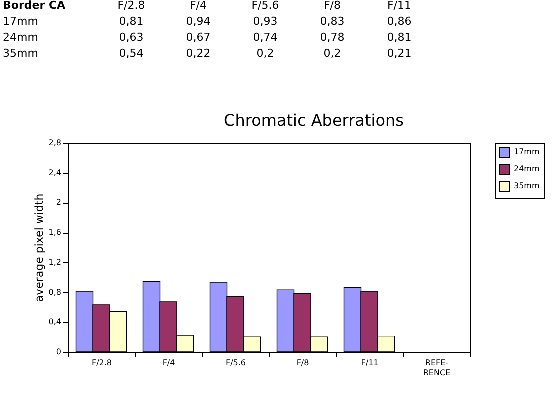 The height and width of the screenshot is (393, 556). Describe the element at coordinates (314, 120) in the screenshot. I see `chart-title: Chromatic Aberrations` at that location.